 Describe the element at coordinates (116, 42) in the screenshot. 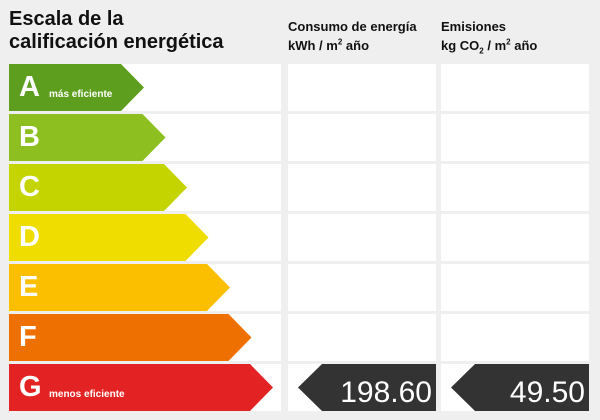

I see `title-line-2: calificación energética` at that location.